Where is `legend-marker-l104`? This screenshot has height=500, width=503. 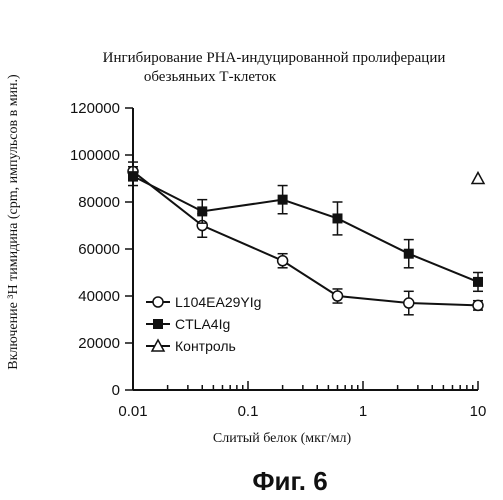
legend-marker-l104 is located at coordinates (158, 302).